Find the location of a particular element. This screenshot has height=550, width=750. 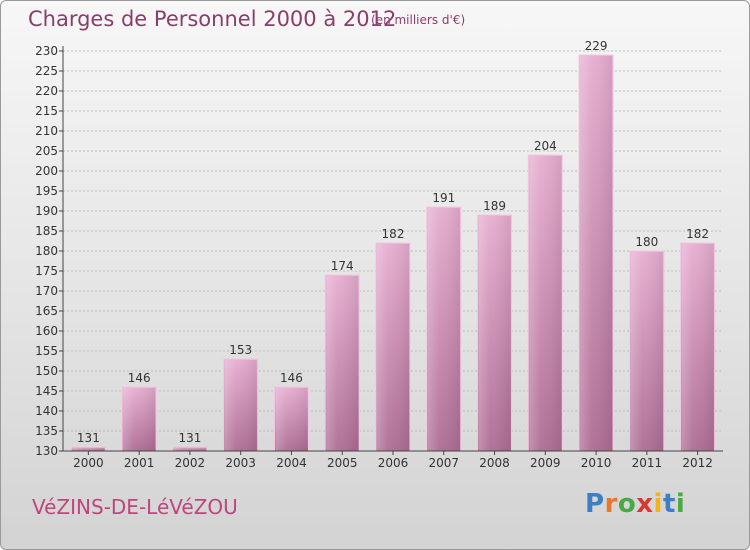

x-tick-label: 2008 is located at coordinates (494, 463).